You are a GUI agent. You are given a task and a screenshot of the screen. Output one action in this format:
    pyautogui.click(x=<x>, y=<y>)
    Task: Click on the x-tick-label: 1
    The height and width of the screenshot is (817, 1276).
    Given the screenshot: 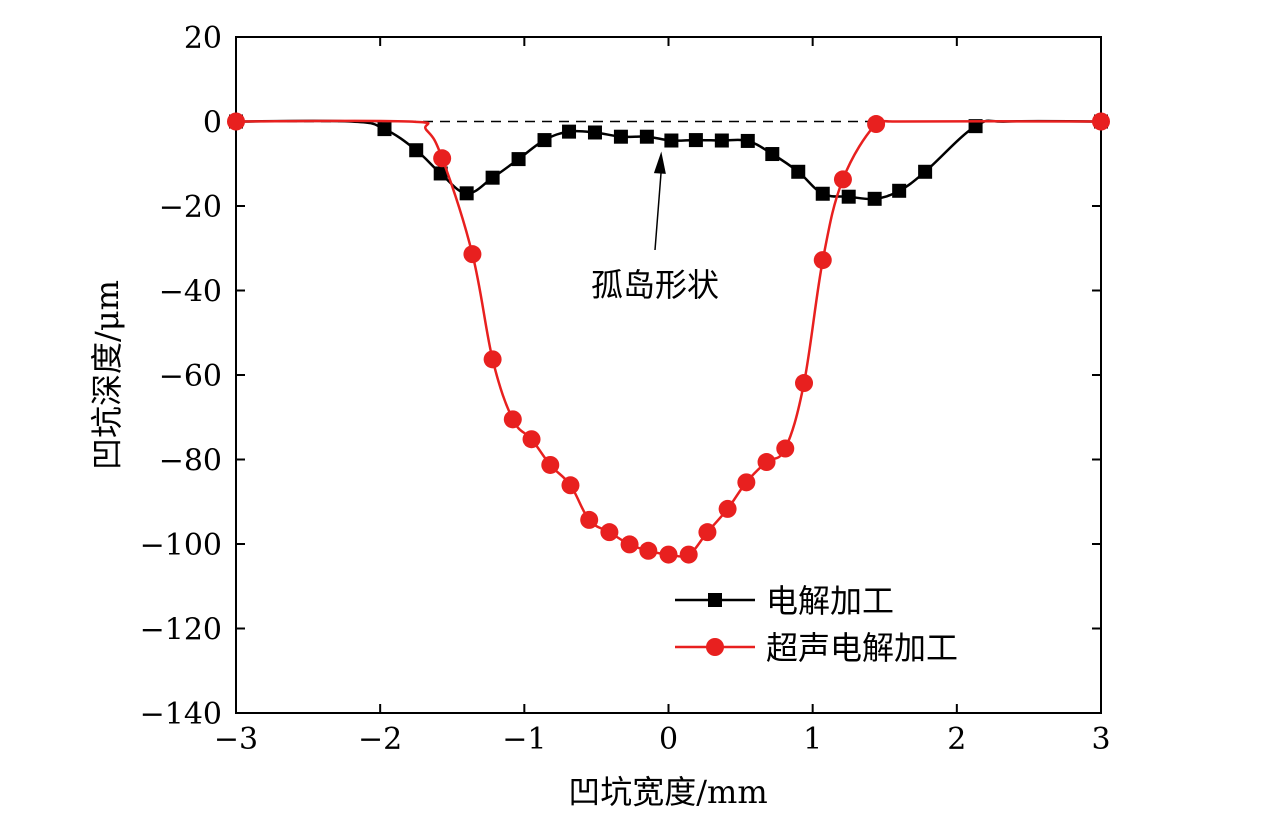 What is the action you would take?
    pyautogui.click(x=812, y=739)
    